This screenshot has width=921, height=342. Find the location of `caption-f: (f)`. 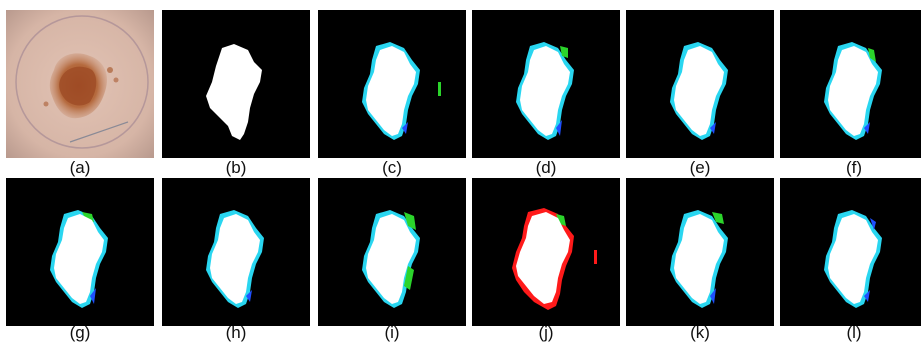

caption-f: (f) is located at coordinates (854, 167).